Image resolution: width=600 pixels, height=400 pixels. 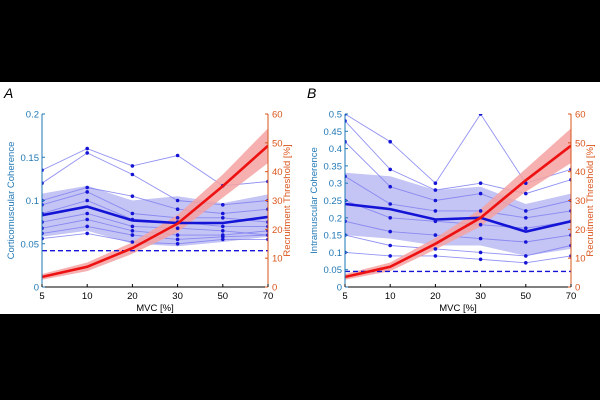 I want to click on mean-coherence-line, so click(x=458, y=217).